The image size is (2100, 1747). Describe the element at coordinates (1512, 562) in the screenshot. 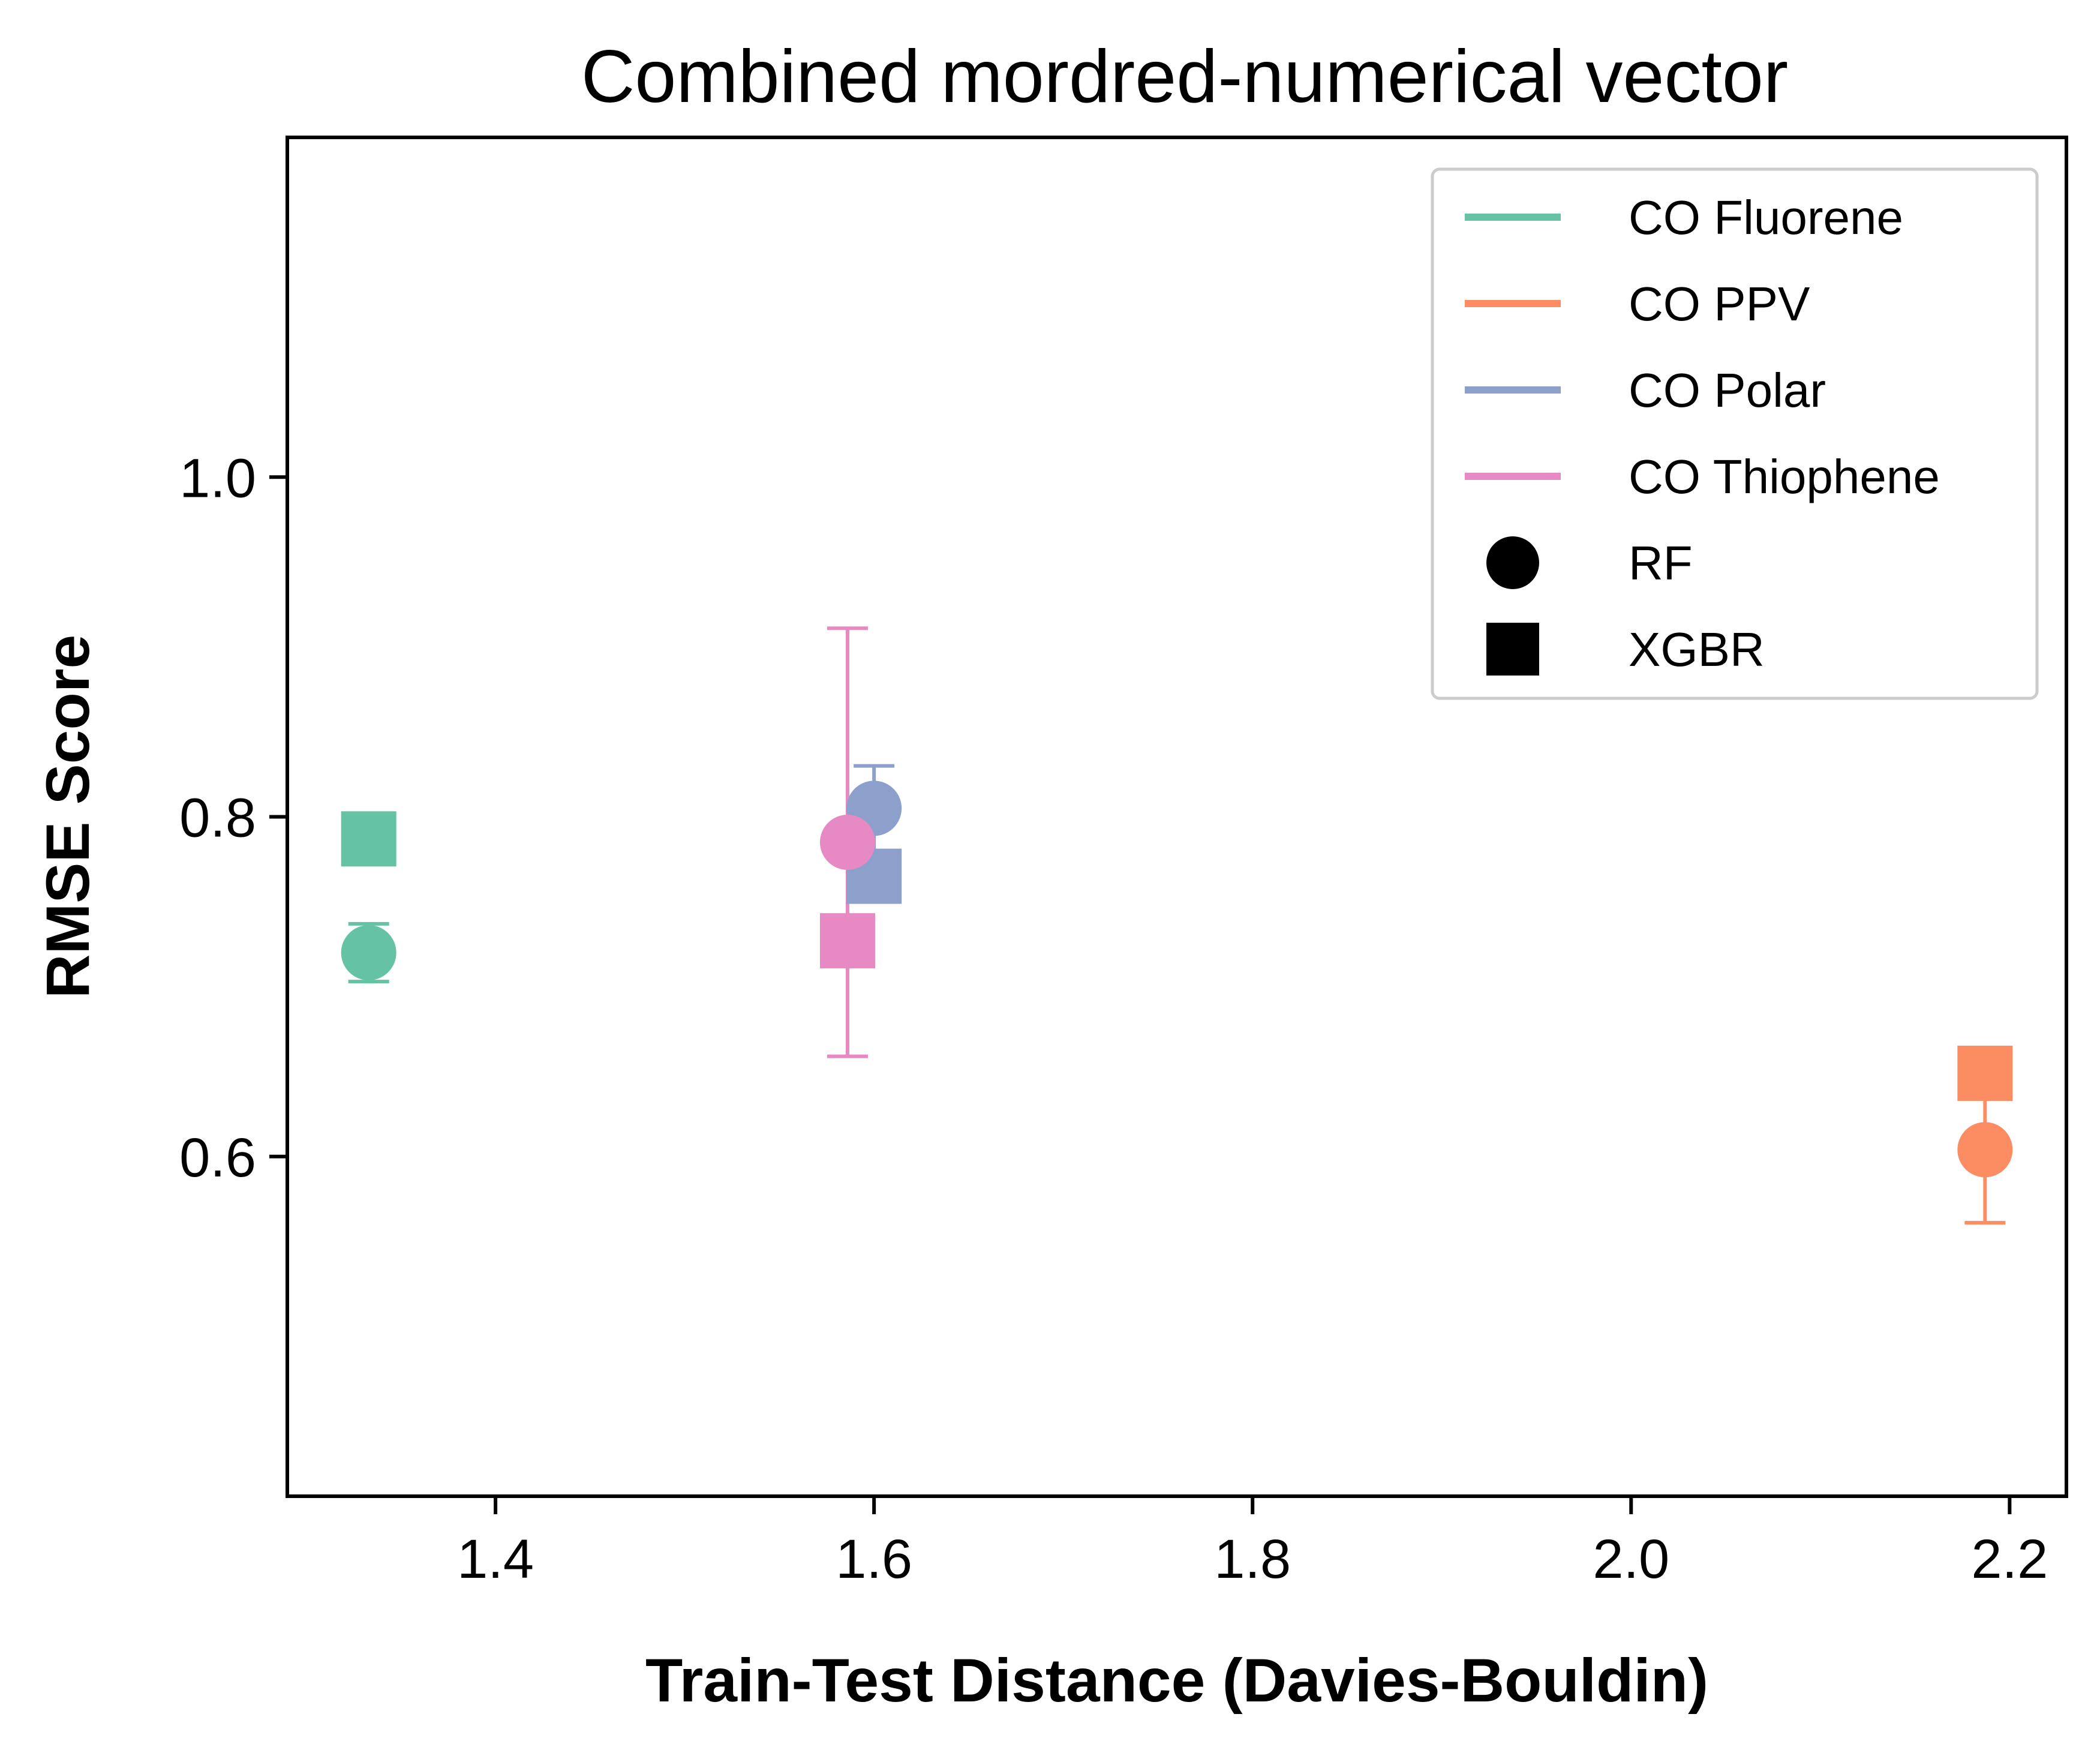

I see `legend-circle-marker` at that location.